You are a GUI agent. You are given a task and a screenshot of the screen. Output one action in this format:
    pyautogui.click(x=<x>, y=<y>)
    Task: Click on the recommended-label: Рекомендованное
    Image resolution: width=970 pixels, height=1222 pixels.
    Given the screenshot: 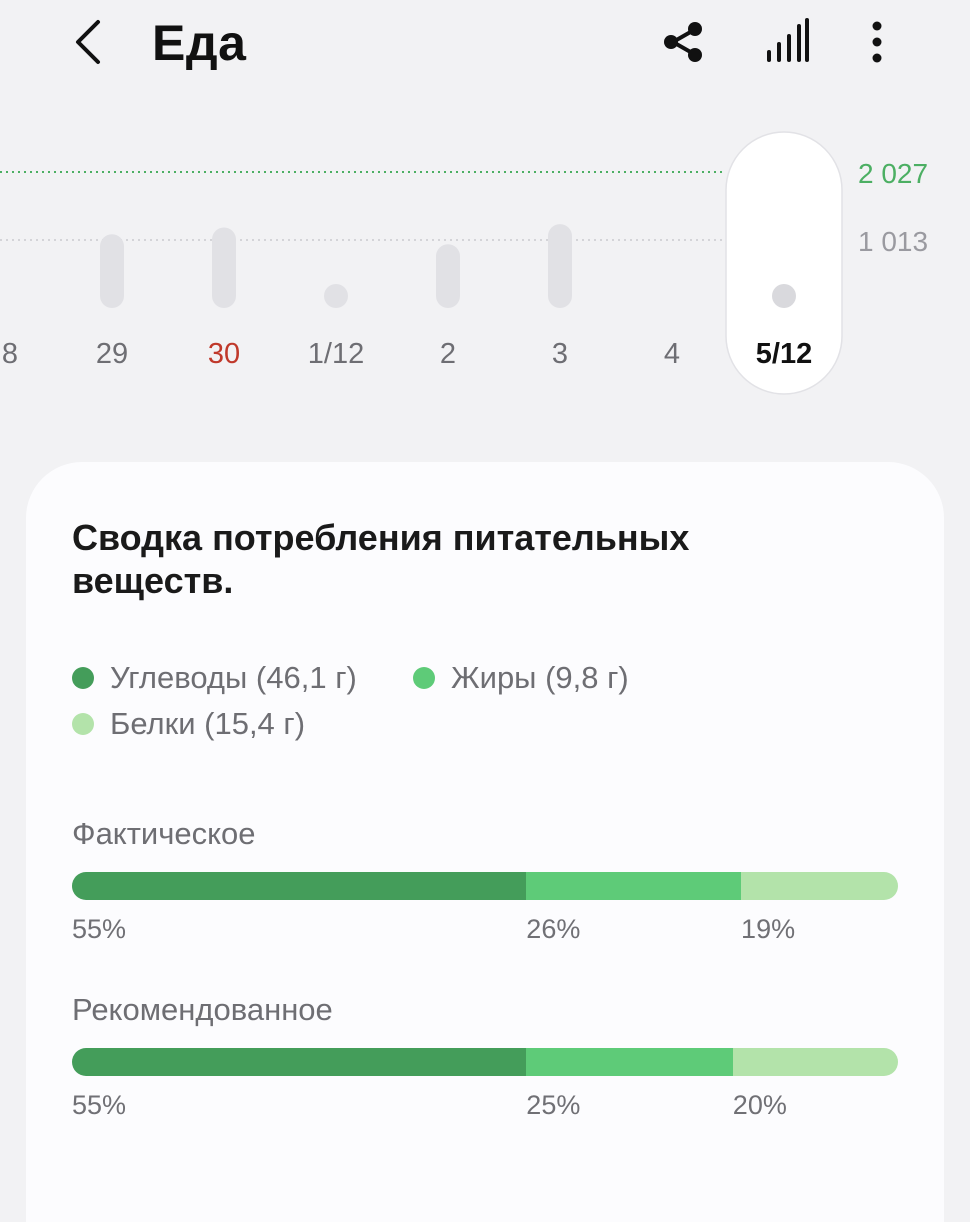 What is the action you would take?
    pyautogui.click(x=202, y=1009)
    